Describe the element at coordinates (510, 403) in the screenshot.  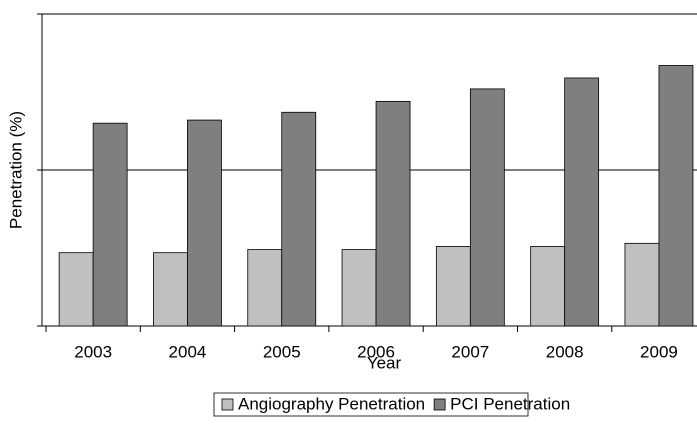
I see `legend-label: PCI Penetration` at that location.